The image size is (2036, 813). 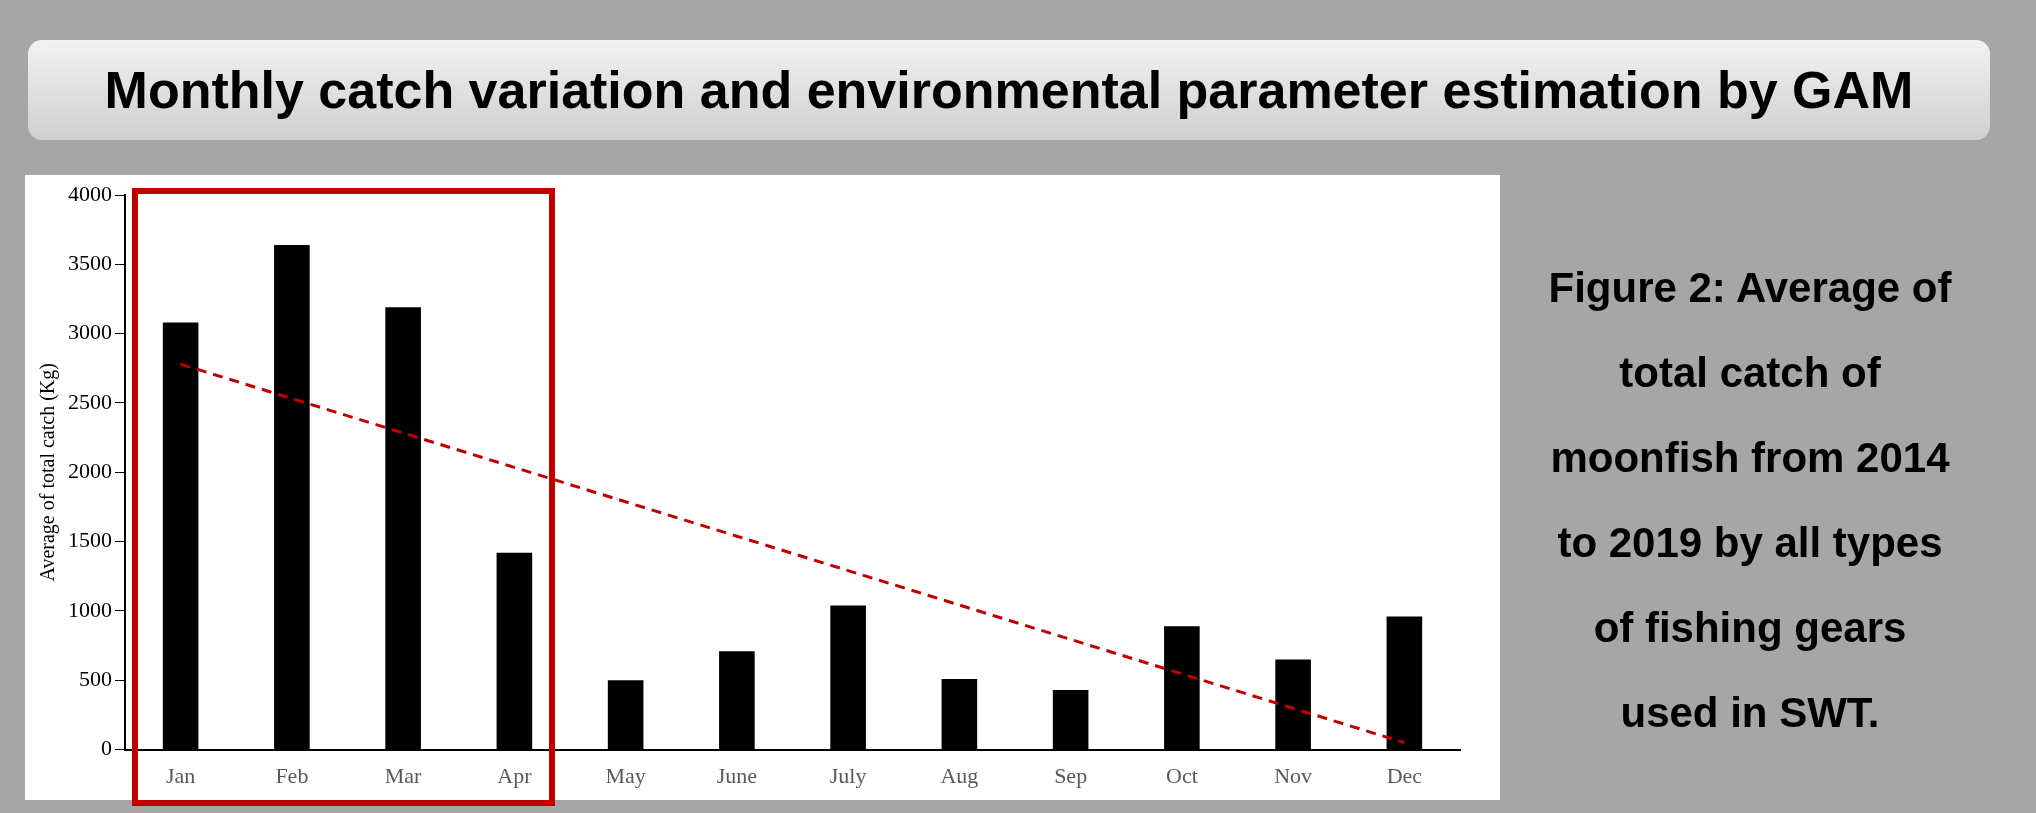 What do you see at coordinates (48, 472) in the screenshot?
I see `y-axis-title: Average of total catch (Kg)` at bounding box center [48, 472].